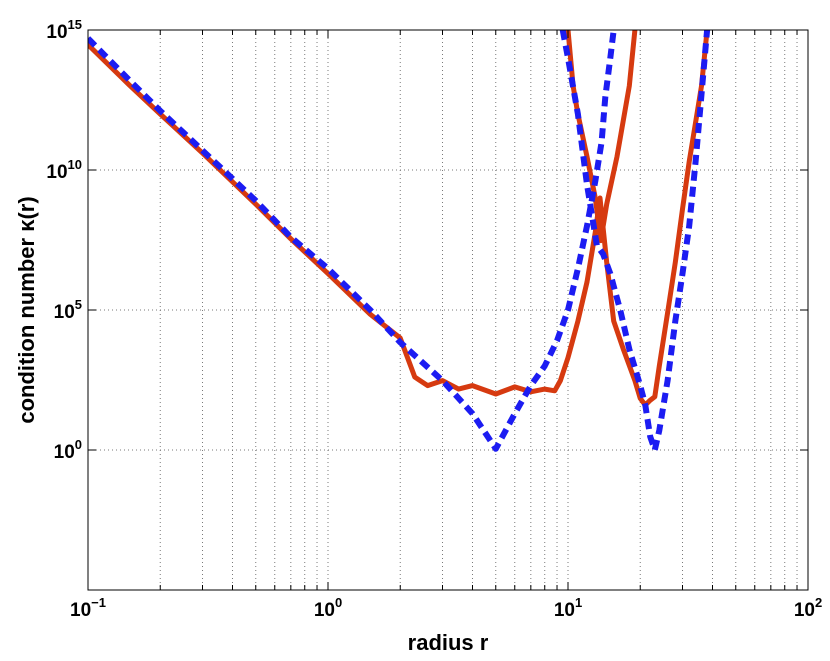 The height and width of the screenshot is (661, 830). What do you see at coordinates (328, 608) in the screenshot?
I see `x-tick-label: 10⁰` at bounding box center [328, 608].